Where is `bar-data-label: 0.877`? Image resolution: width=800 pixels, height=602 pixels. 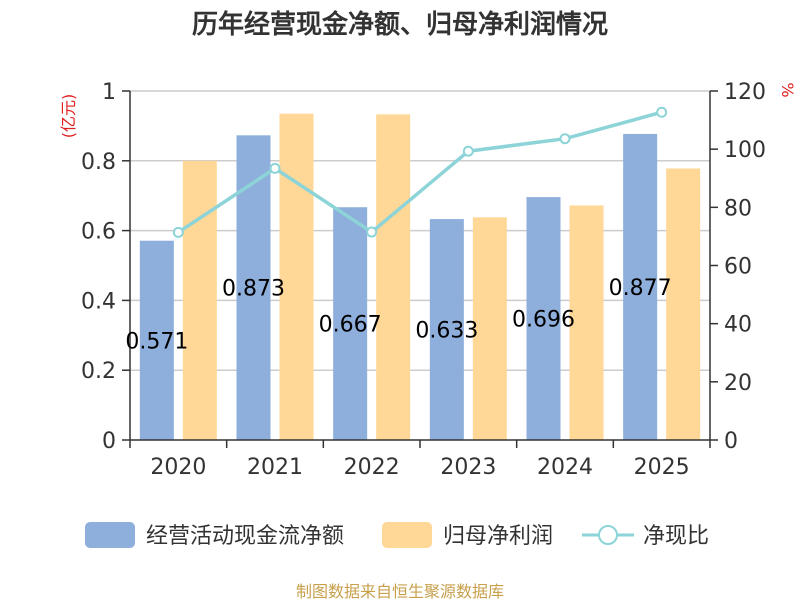 bar-data-label: 0.877 is located at coordinates (640, 288).